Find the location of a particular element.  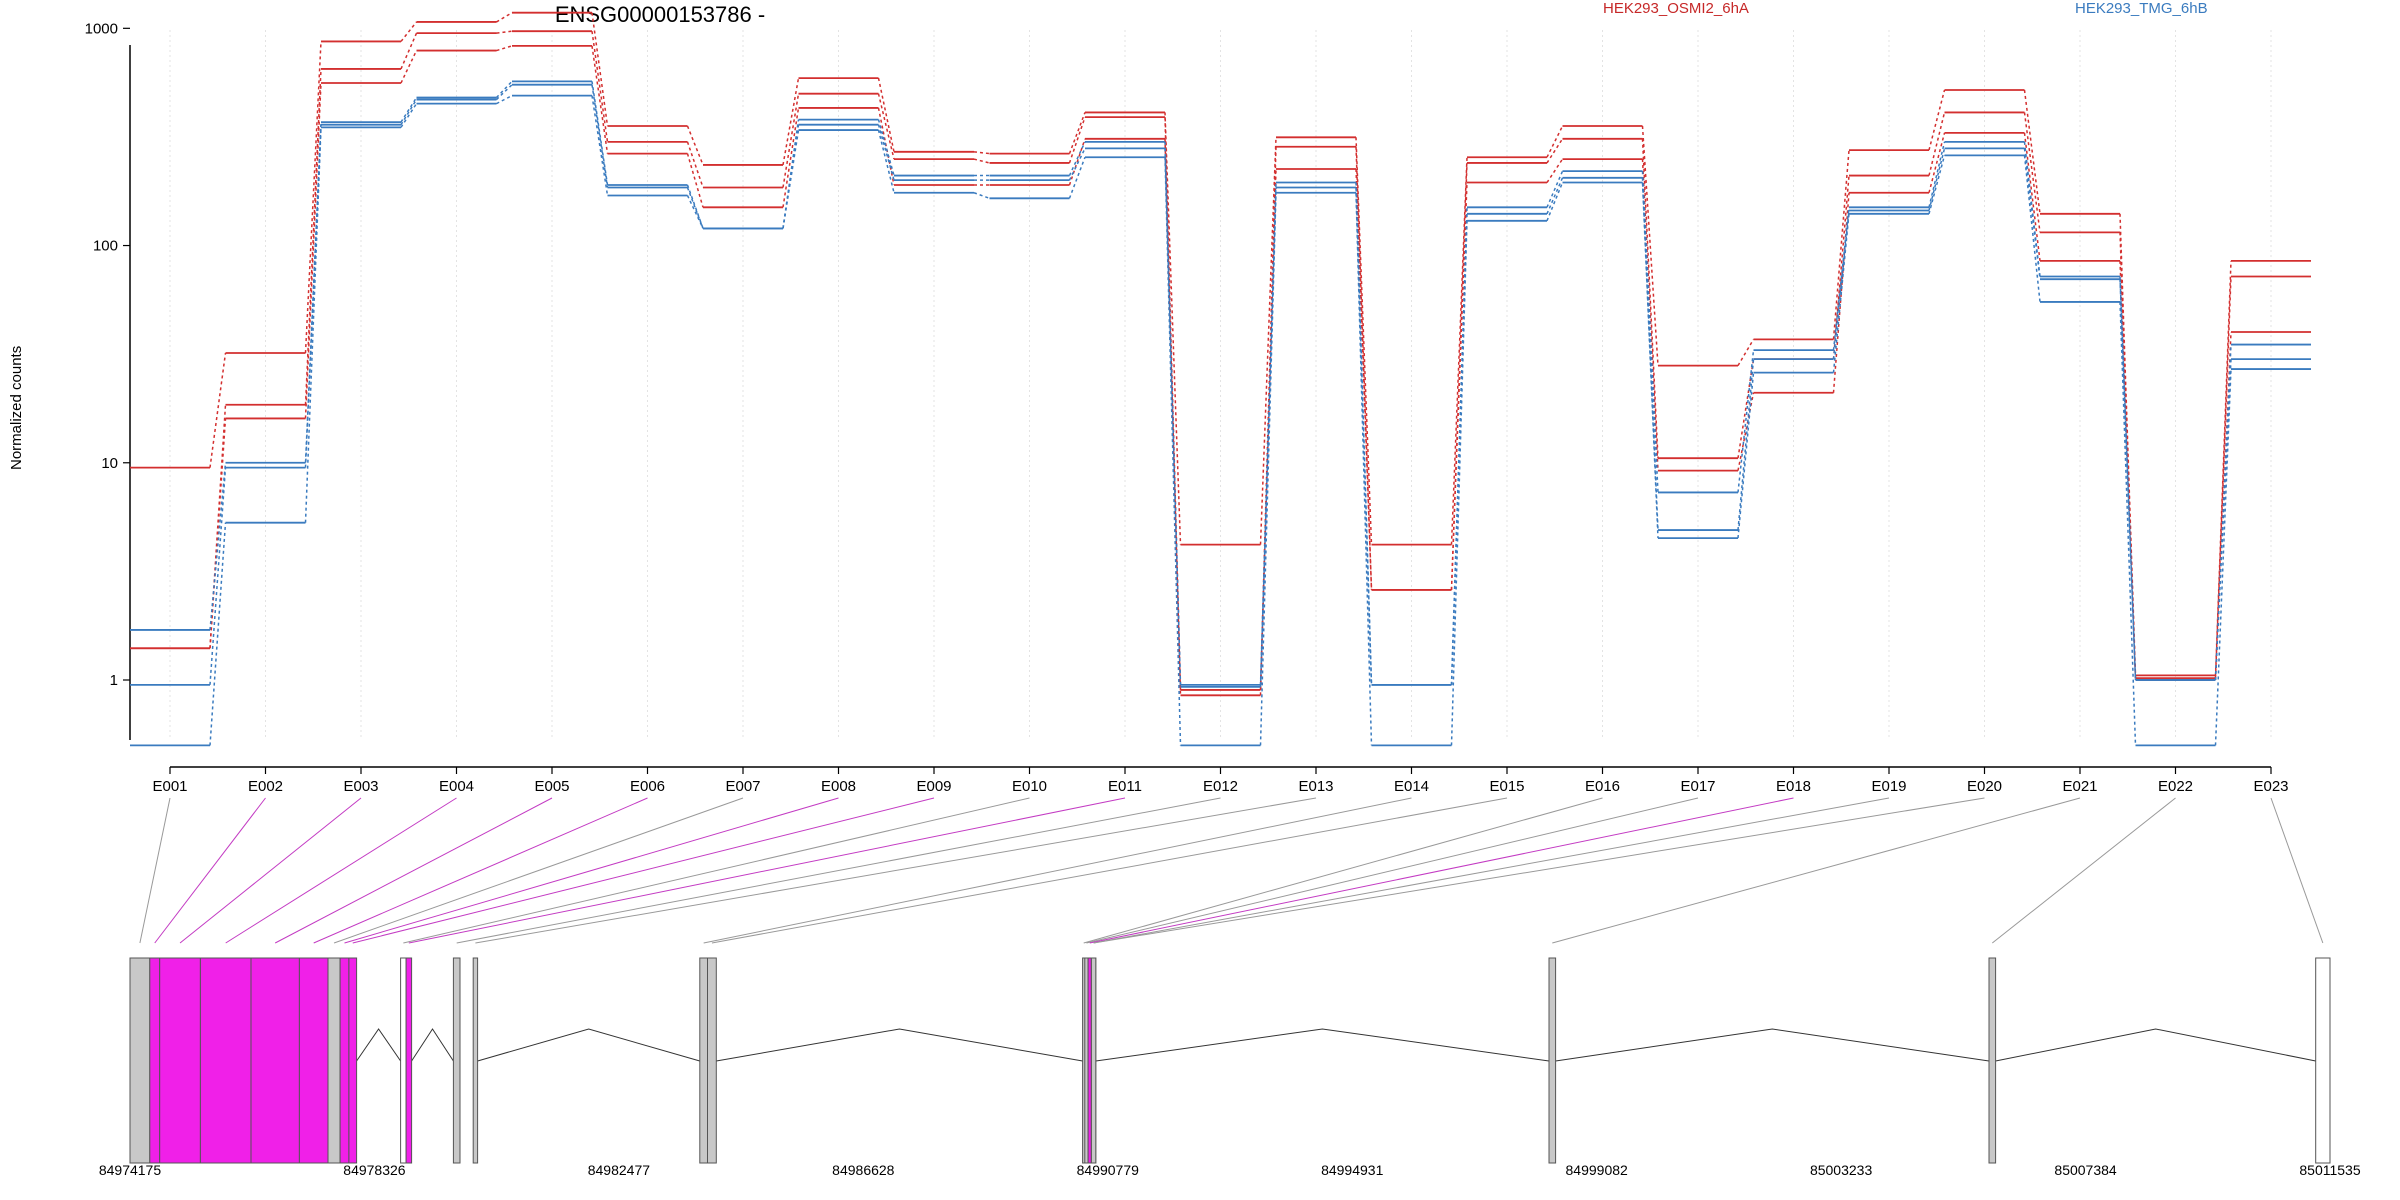

x-tick-label-e016: E016 is located at coordinates (1602, 786).